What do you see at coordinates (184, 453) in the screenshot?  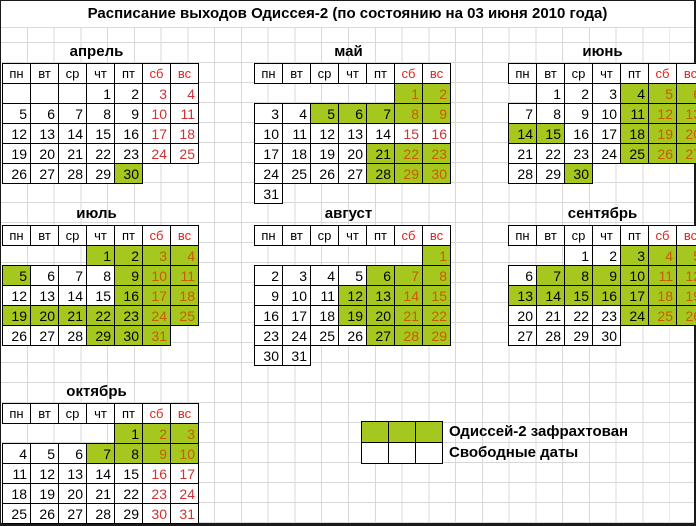 I see `day-cell-chartered: 10` at bounding box center [184, 453].